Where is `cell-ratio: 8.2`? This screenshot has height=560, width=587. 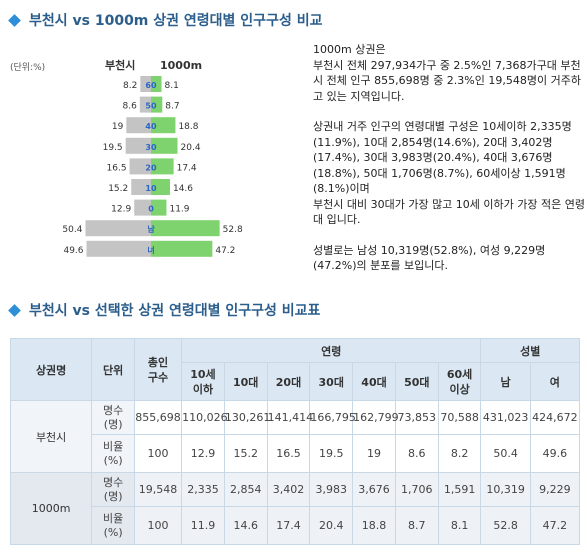 cell-ratio: 8.2 is located at coordinates (459, 453).